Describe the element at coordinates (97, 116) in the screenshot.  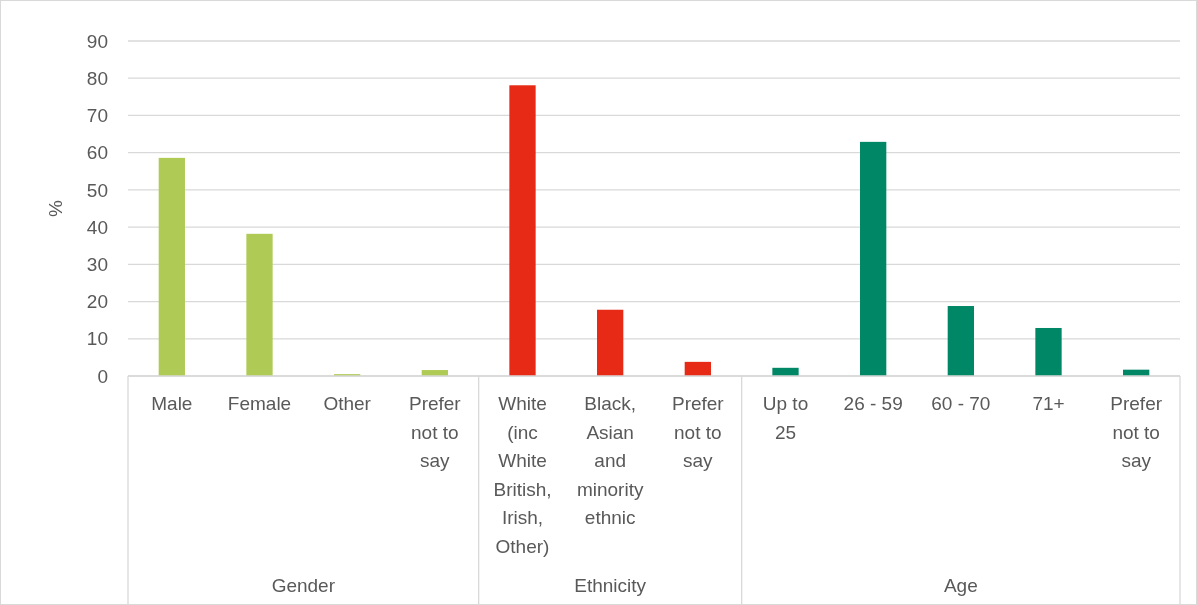
I see `y-tick-label: 70` at that location.